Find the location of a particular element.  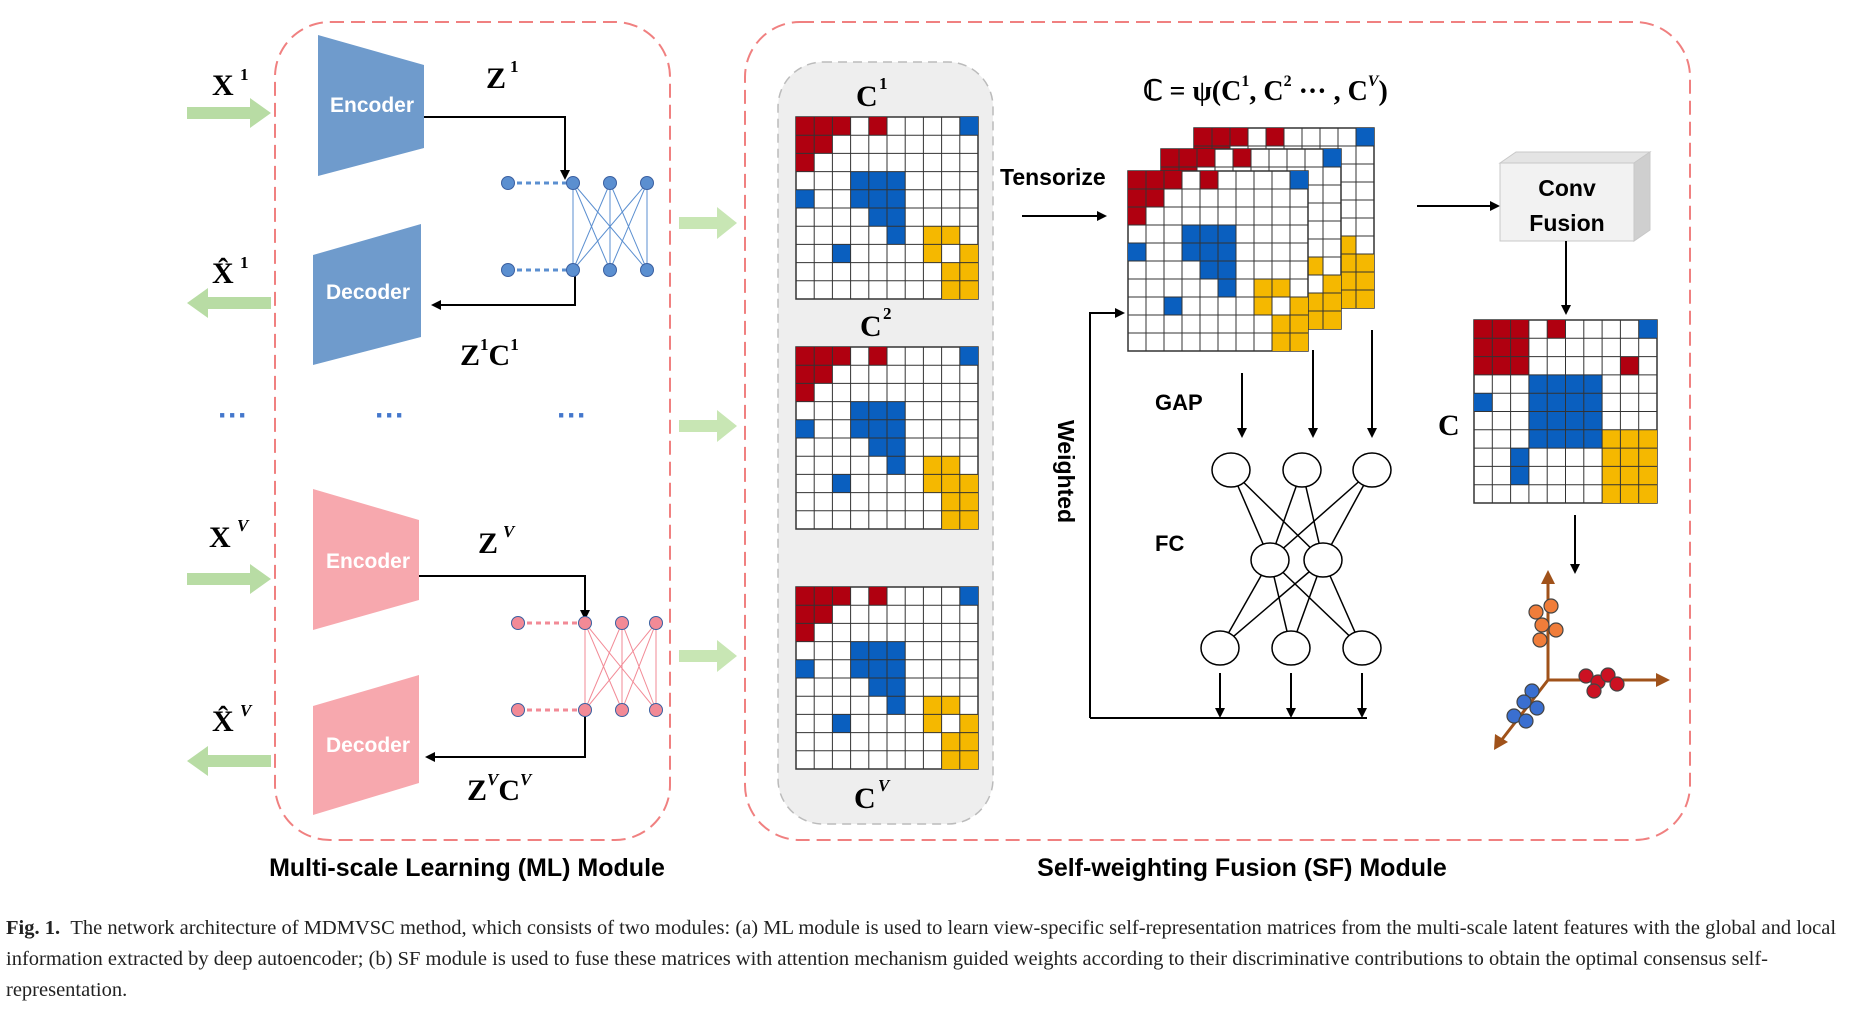

input-sup-view1: 1 is located at coordinates (244, 74).